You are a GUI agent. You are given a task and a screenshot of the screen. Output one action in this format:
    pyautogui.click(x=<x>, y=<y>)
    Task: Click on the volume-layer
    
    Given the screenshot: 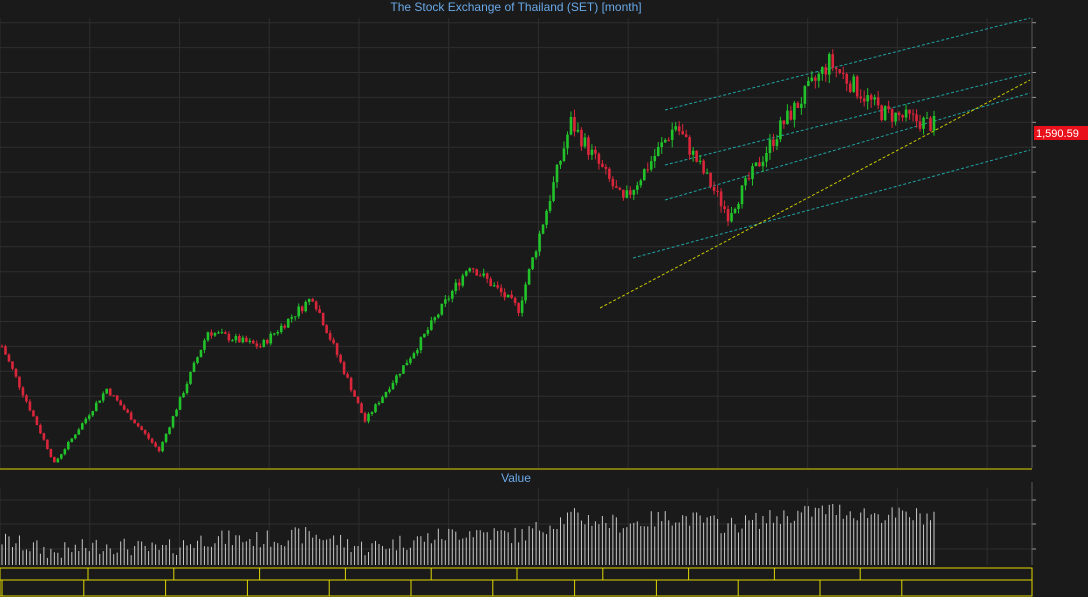 What is the action you would take?
    pyautogui.click(x=468, y=534)
    